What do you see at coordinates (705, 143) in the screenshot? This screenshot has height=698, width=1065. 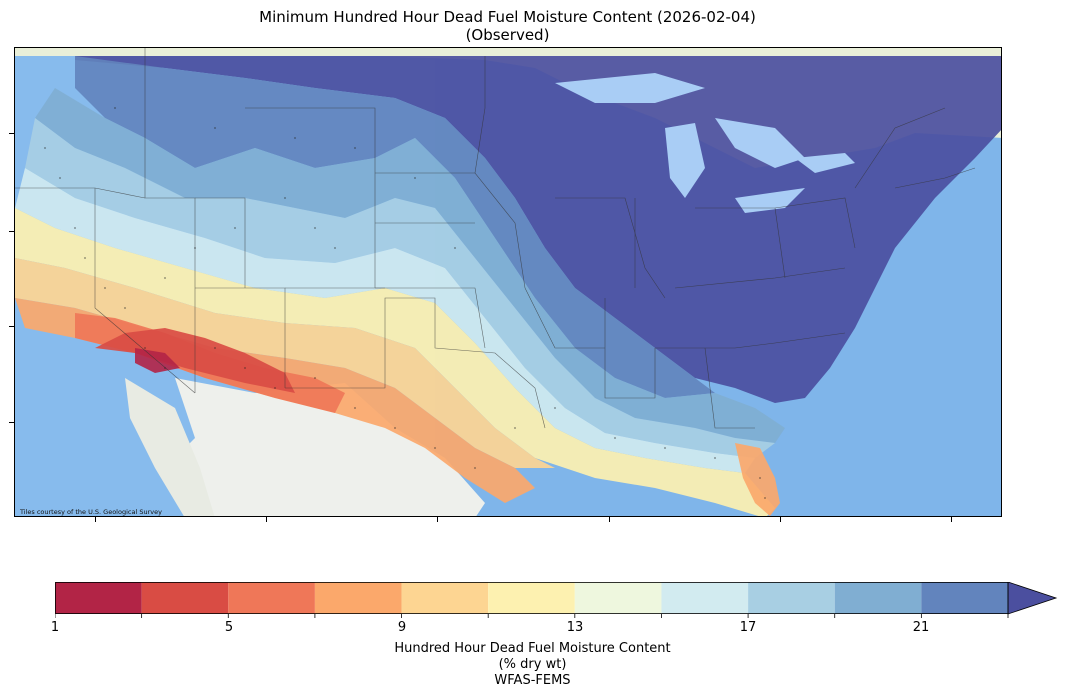 I see `great-lakes` at bounding box center [705, 143].